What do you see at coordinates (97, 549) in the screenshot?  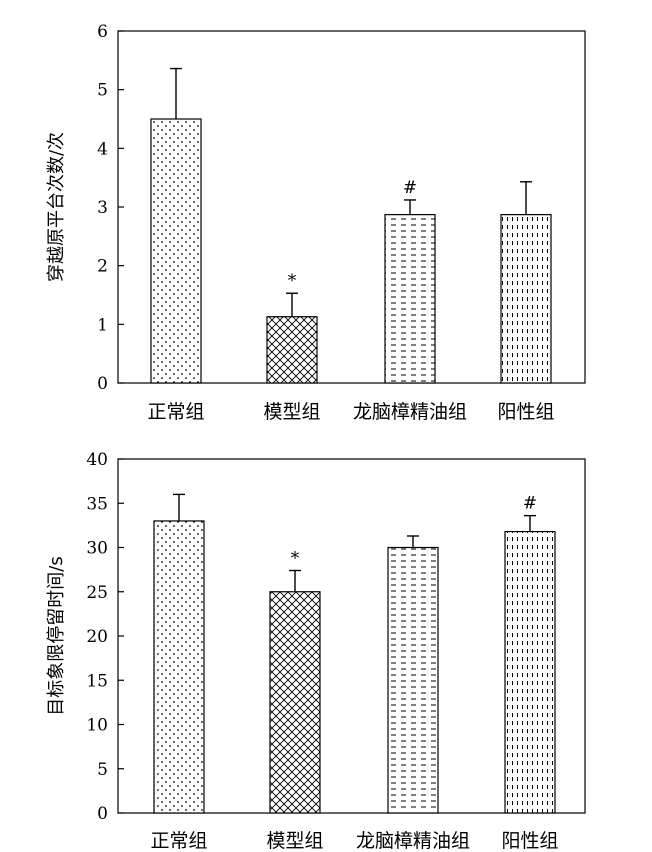 I see `y-tick-label: 30` at bounding box center [97, 549].